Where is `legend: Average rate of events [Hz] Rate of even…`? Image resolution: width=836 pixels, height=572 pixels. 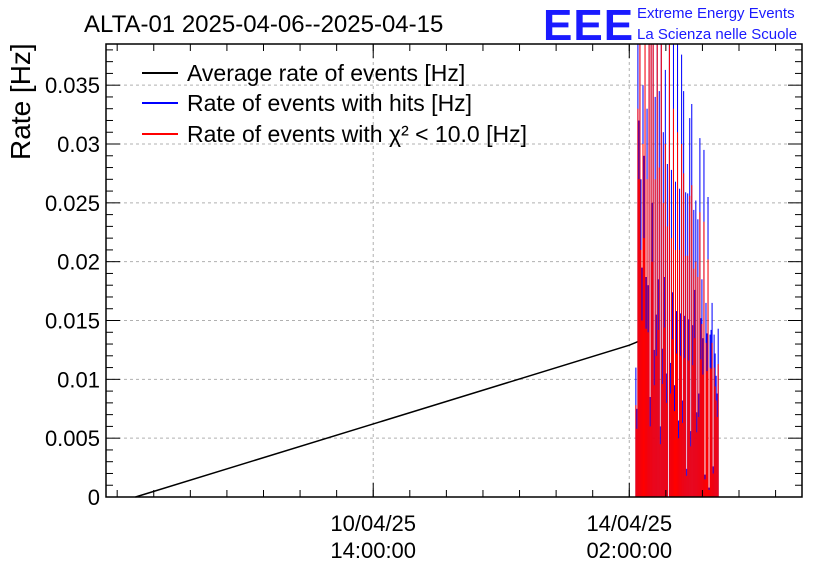
legend: Average rate of events [Hz] Rate of even… is located at coordinates (334, 103).